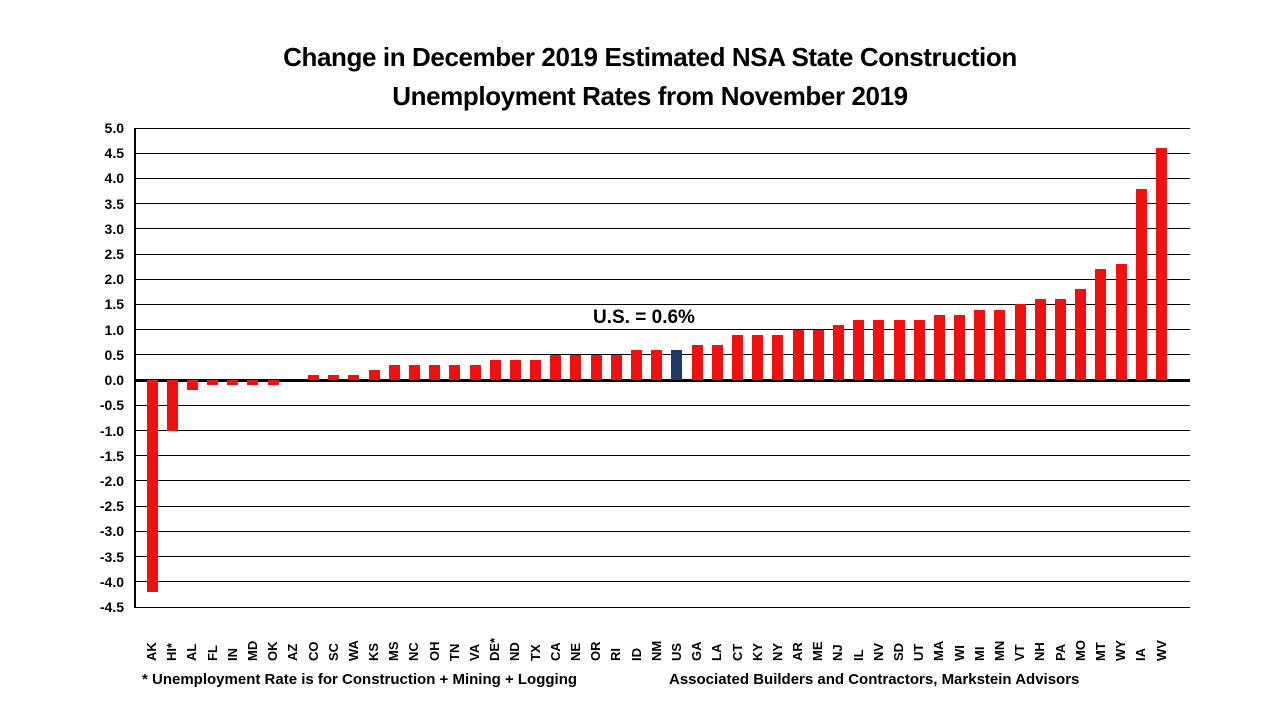 Image resolution: width=1280 pixels, height=720 pixels. Describe the element at coordinates (434, 651) in the screenshot. I see `x-tick-label-oh: OH` at that location.